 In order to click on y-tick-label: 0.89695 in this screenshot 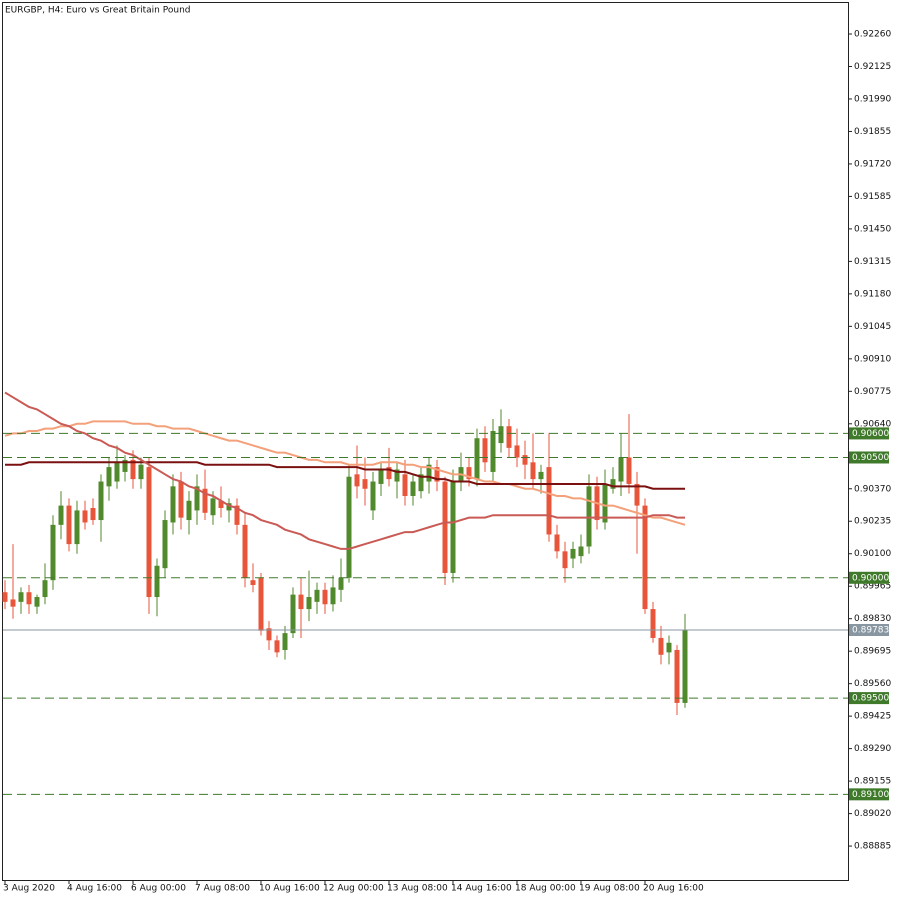, I will do `click(872, 652)`.